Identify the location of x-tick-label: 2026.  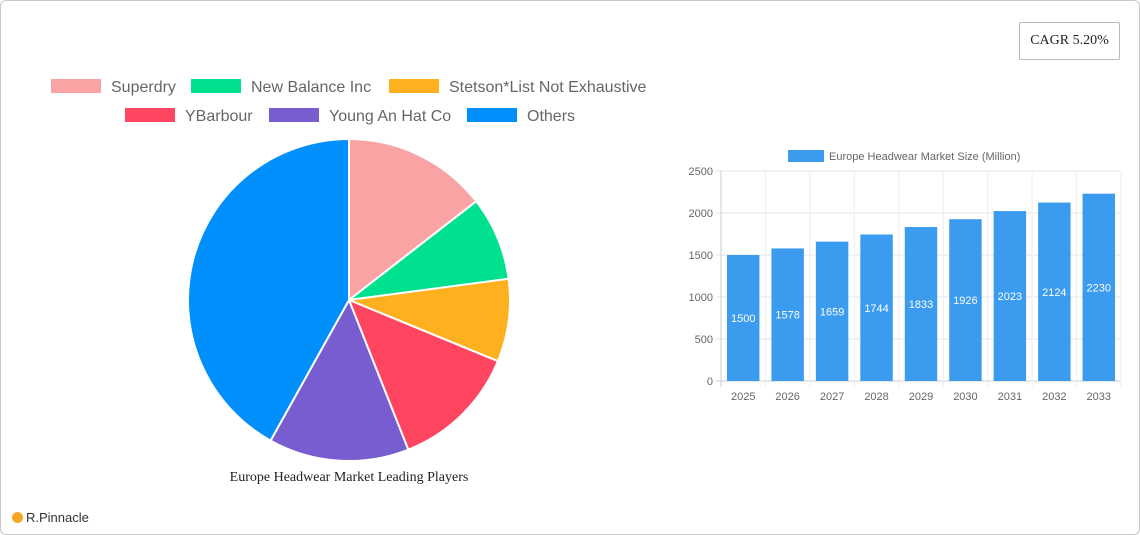
(787, 397).